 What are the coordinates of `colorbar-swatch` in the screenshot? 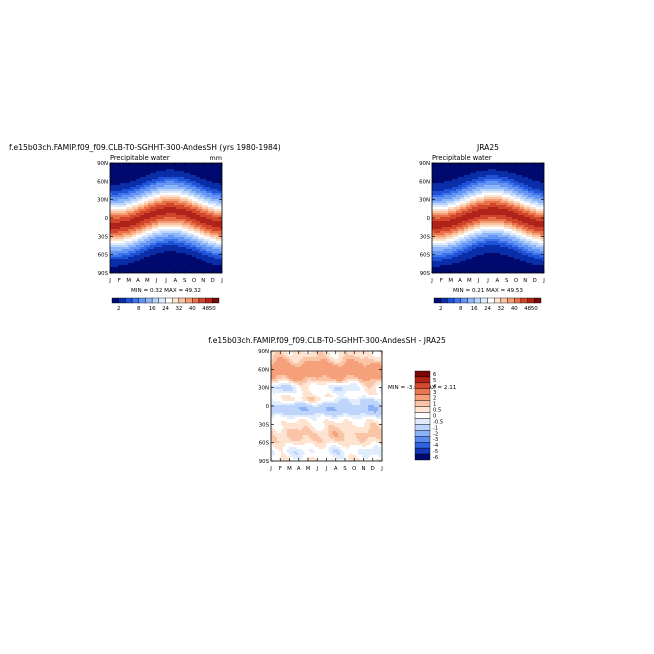 It's located at (196, 300).